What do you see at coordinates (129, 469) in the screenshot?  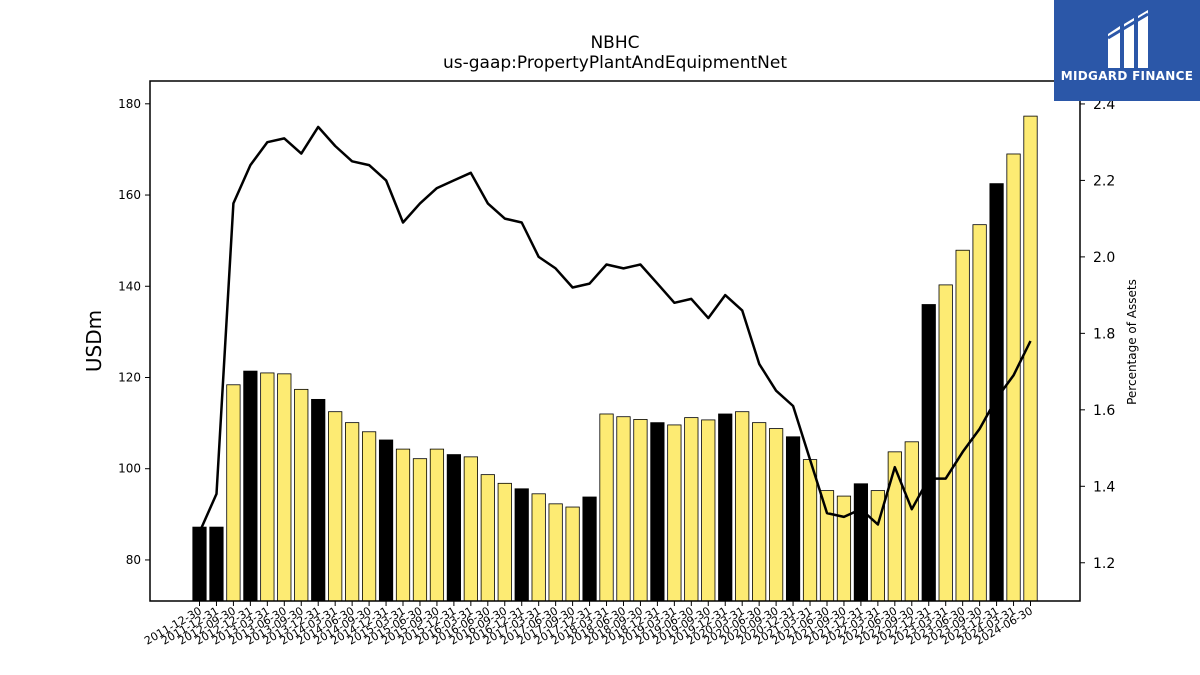 I see `y-left-tick-label: 100` at bounding box center [129, 469].